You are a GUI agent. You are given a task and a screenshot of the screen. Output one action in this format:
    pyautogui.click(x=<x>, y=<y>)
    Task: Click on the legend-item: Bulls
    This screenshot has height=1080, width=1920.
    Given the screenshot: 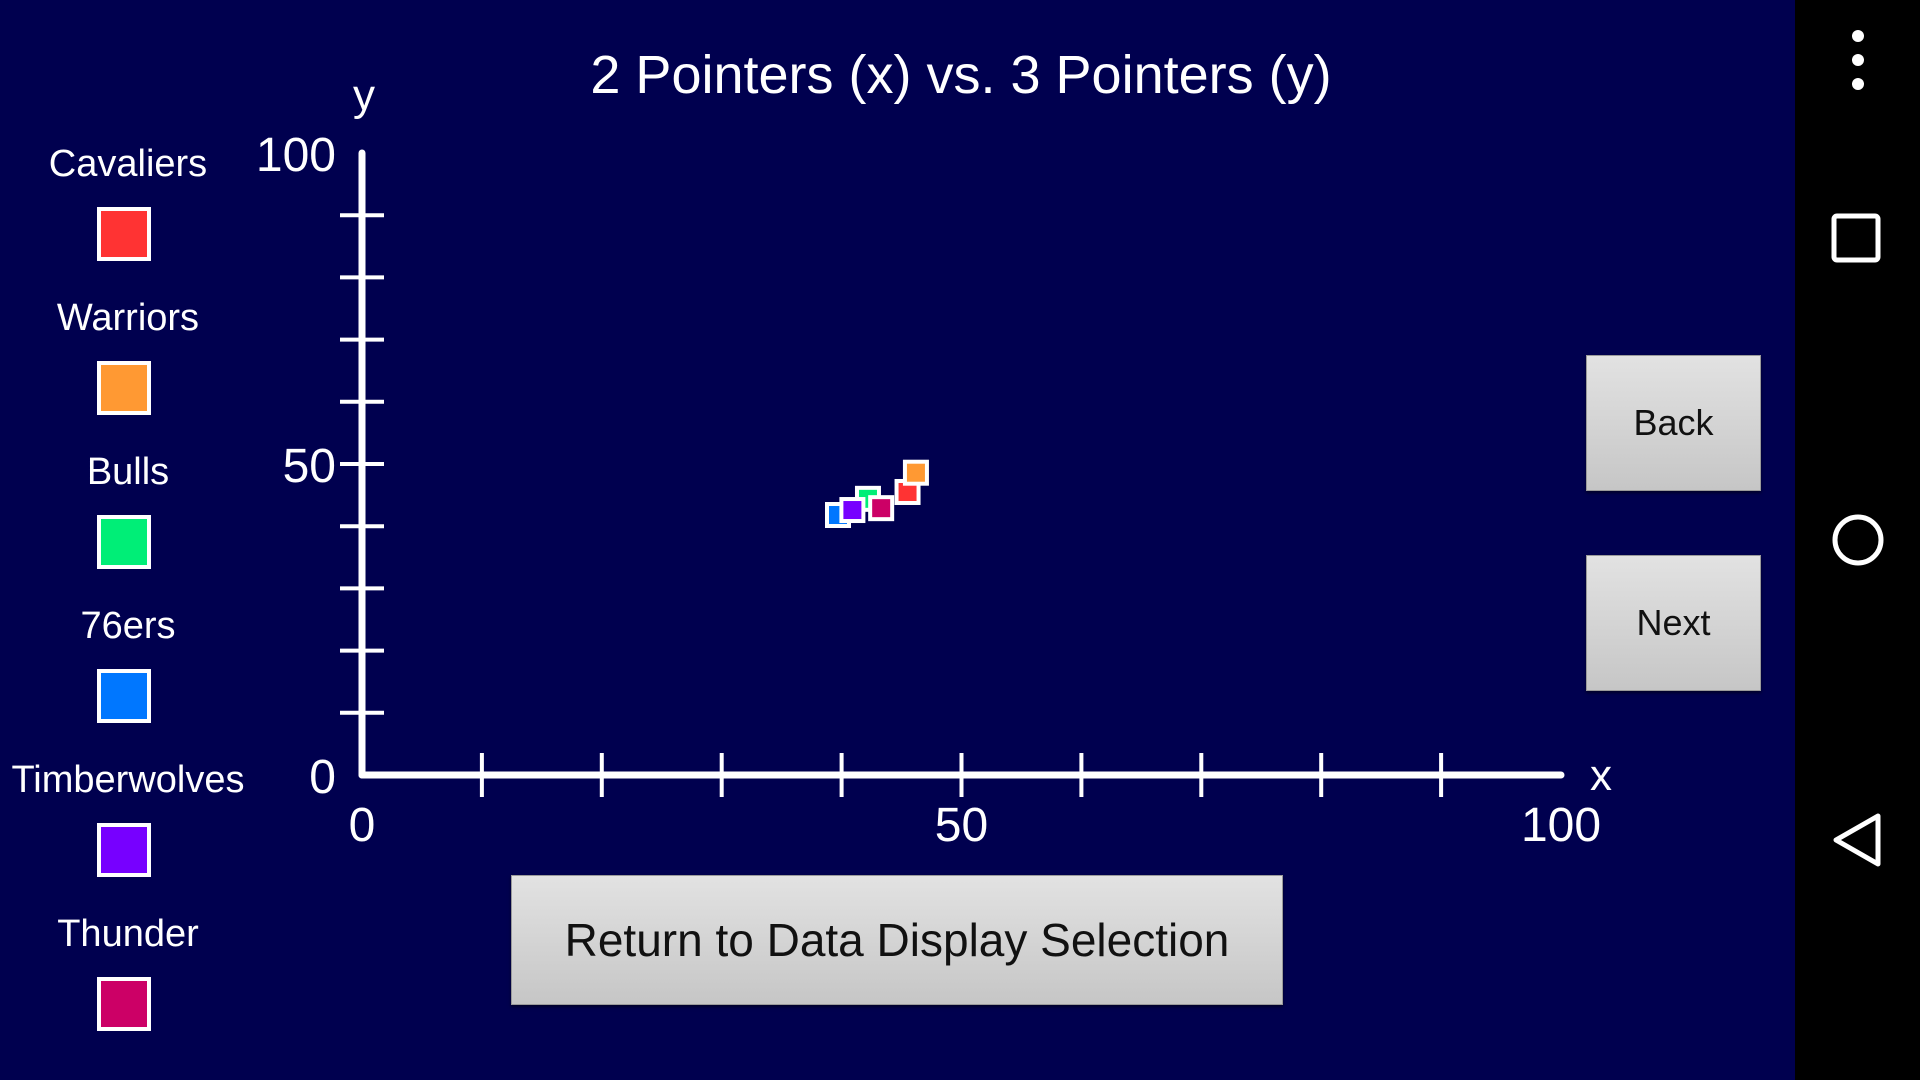 What is the action you would take?
    pyautogui.click(x=128, y=515)
    